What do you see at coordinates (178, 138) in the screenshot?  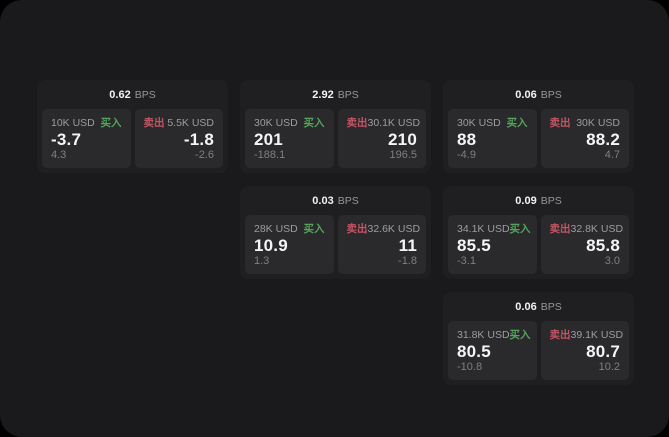 I see `sell-panel: 卖出 5.5K USD -1.8 -2.6` at bounding box center [178, 138].